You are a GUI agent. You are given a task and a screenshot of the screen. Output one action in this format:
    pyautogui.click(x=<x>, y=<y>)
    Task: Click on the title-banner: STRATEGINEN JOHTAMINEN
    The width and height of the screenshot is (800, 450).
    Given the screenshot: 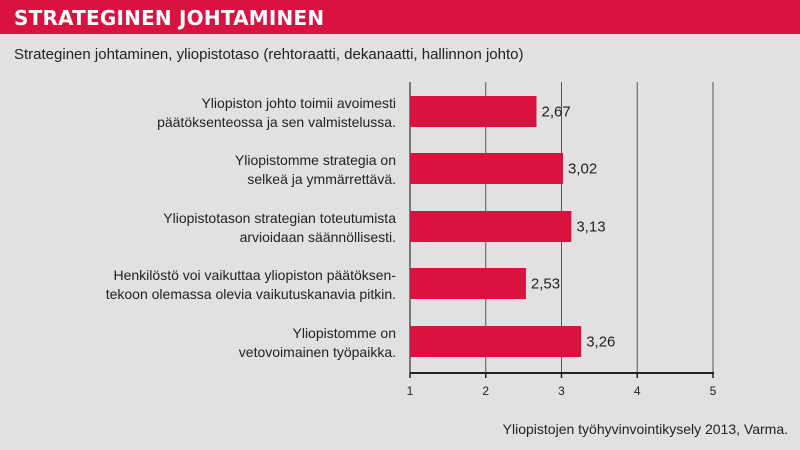 What is the action you would take?
    pyautogui.click(x=400, y=17)
    